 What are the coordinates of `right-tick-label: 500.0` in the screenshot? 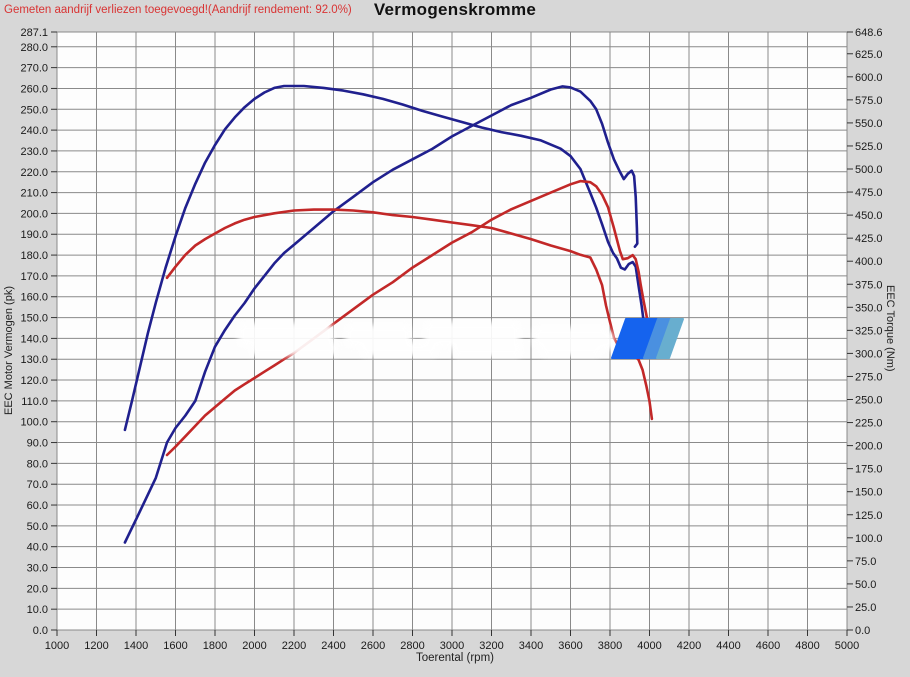 It's located at (869, 170).